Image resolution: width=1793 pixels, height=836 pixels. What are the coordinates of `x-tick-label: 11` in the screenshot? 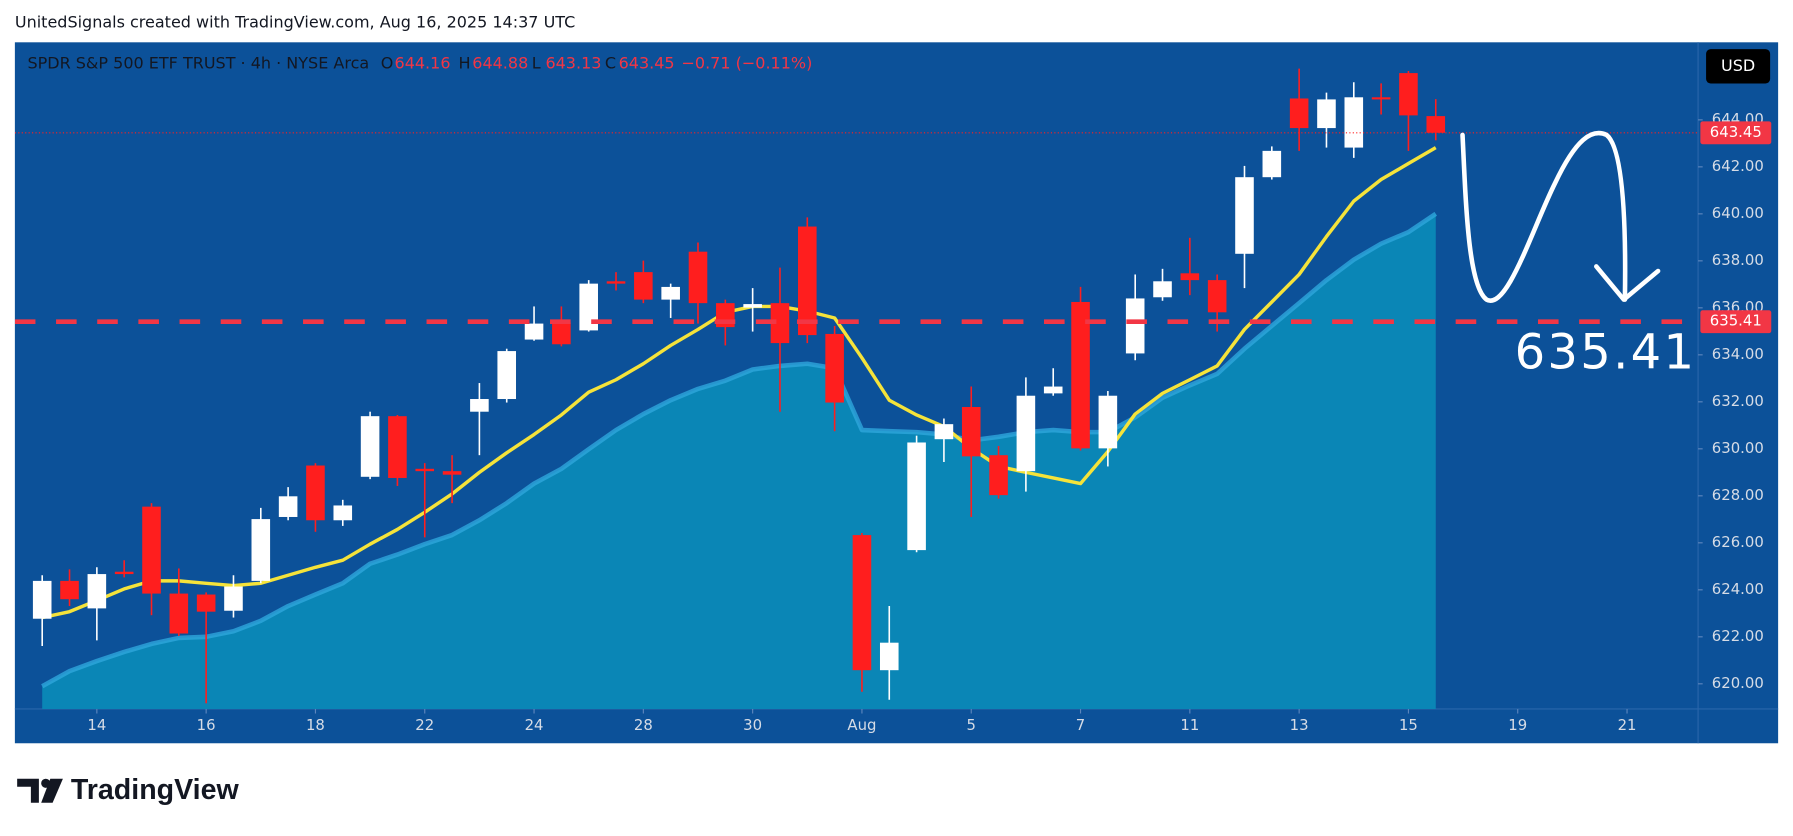 It's located at (1189, 725).